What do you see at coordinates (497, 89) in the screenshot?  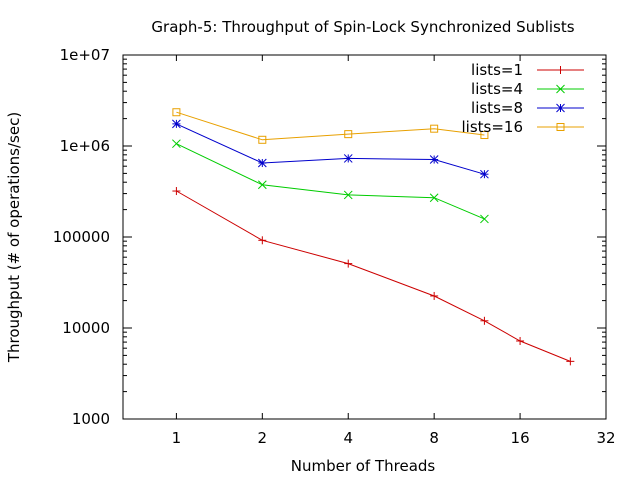 I see `legend-label: lists=4` at bounding box center [497, 89].